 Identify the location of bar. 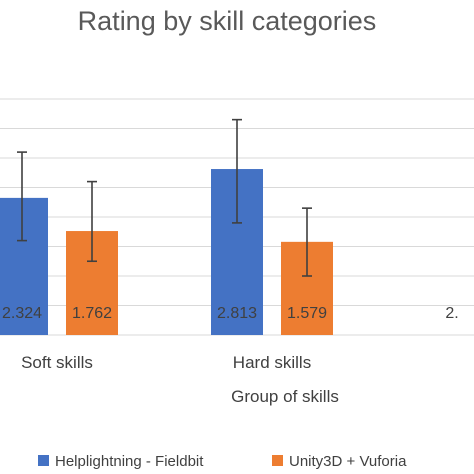
(24, 266).